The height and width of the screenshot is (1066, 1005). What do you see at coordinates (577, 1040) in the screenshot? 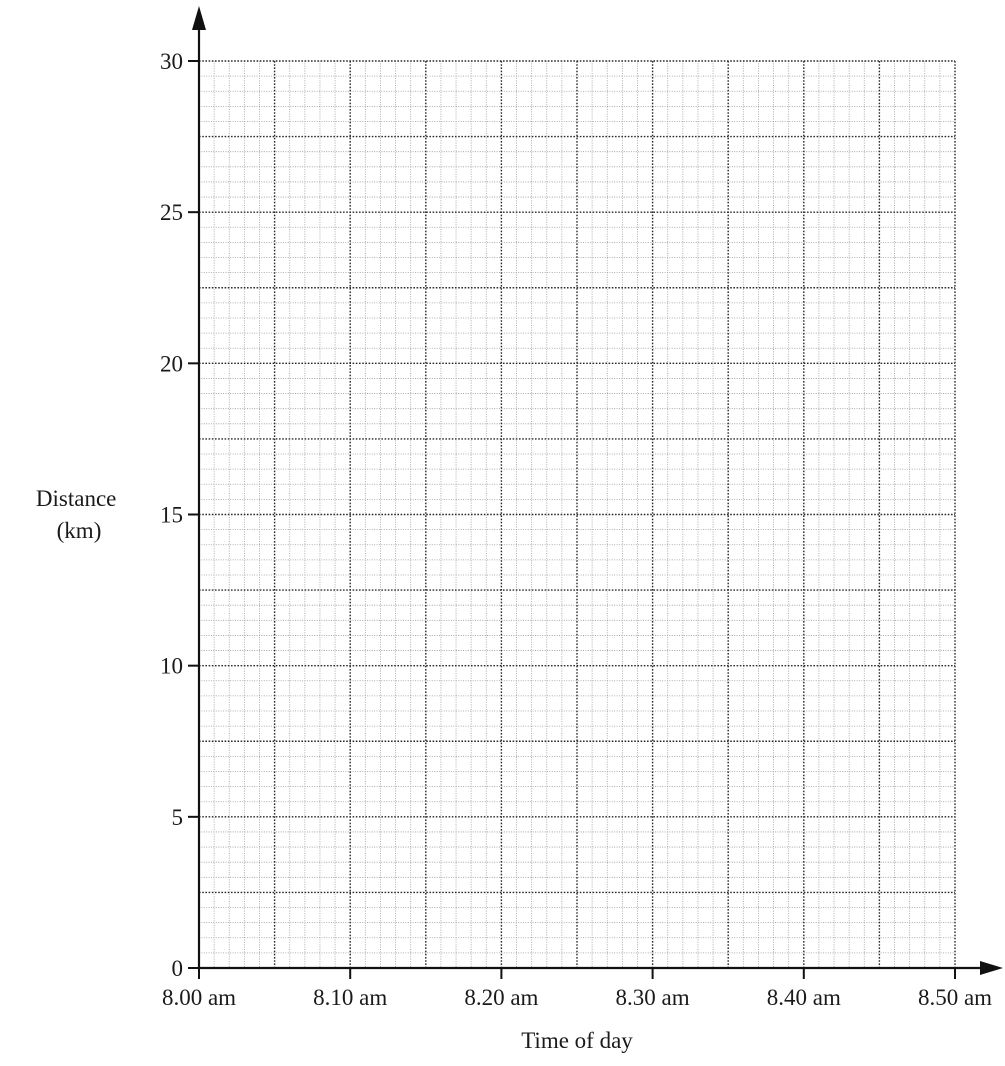
I see `x-axis-title: Time of day` at bounding box center [577, 1040].